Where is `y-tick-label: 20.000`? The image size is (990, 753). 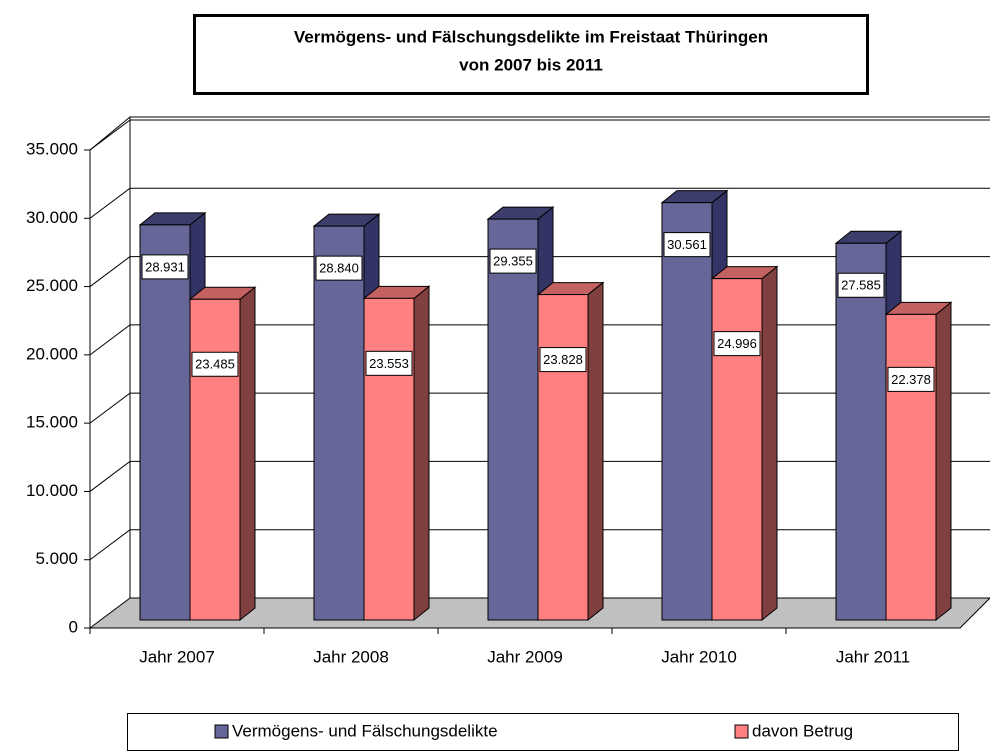 y-tick-label: 20.000 is located at coordinates (52, 353).